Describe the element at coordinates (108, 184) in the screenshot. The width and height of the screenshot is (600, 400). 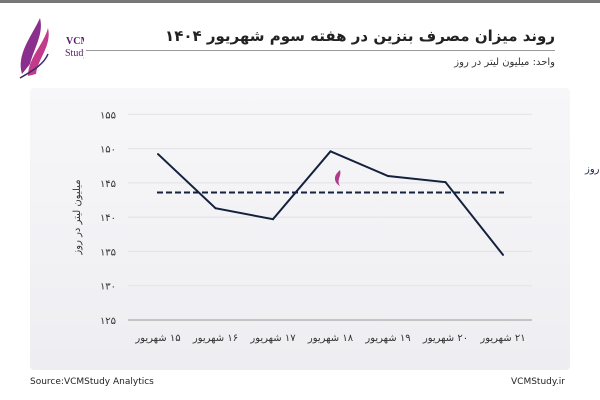
I see `y-tick-label: ۱۴۵` at that location.